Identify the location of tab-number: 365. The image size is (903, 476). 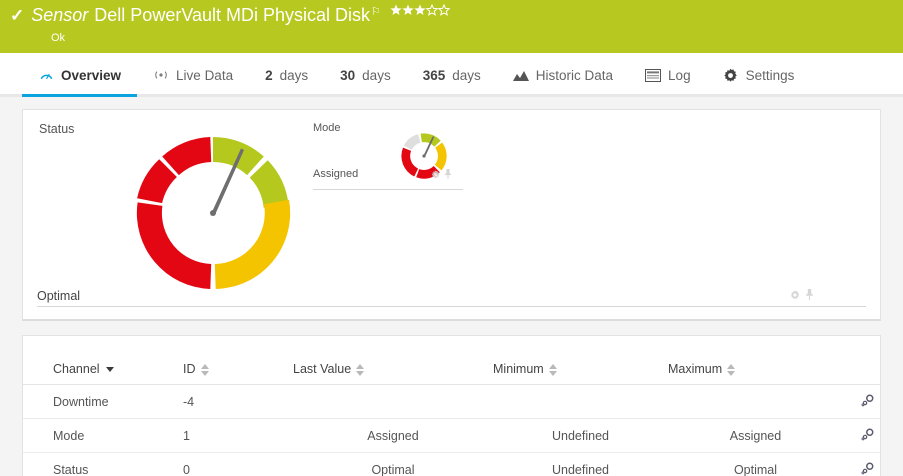
(434, 75).